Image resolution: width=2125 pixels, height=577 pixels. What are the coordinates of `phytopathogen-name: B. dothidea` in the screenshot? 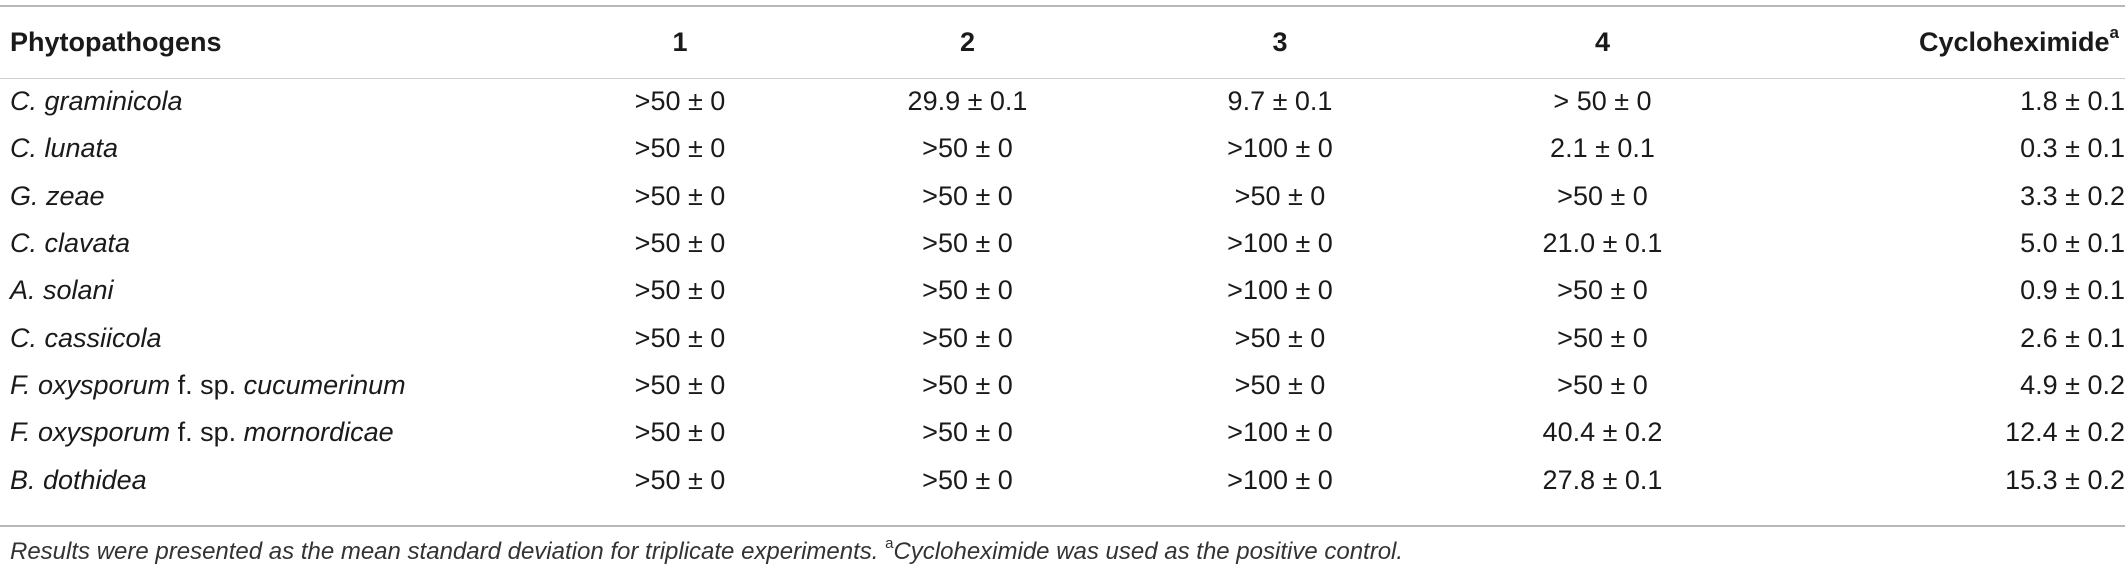 It's located at (272, 479).